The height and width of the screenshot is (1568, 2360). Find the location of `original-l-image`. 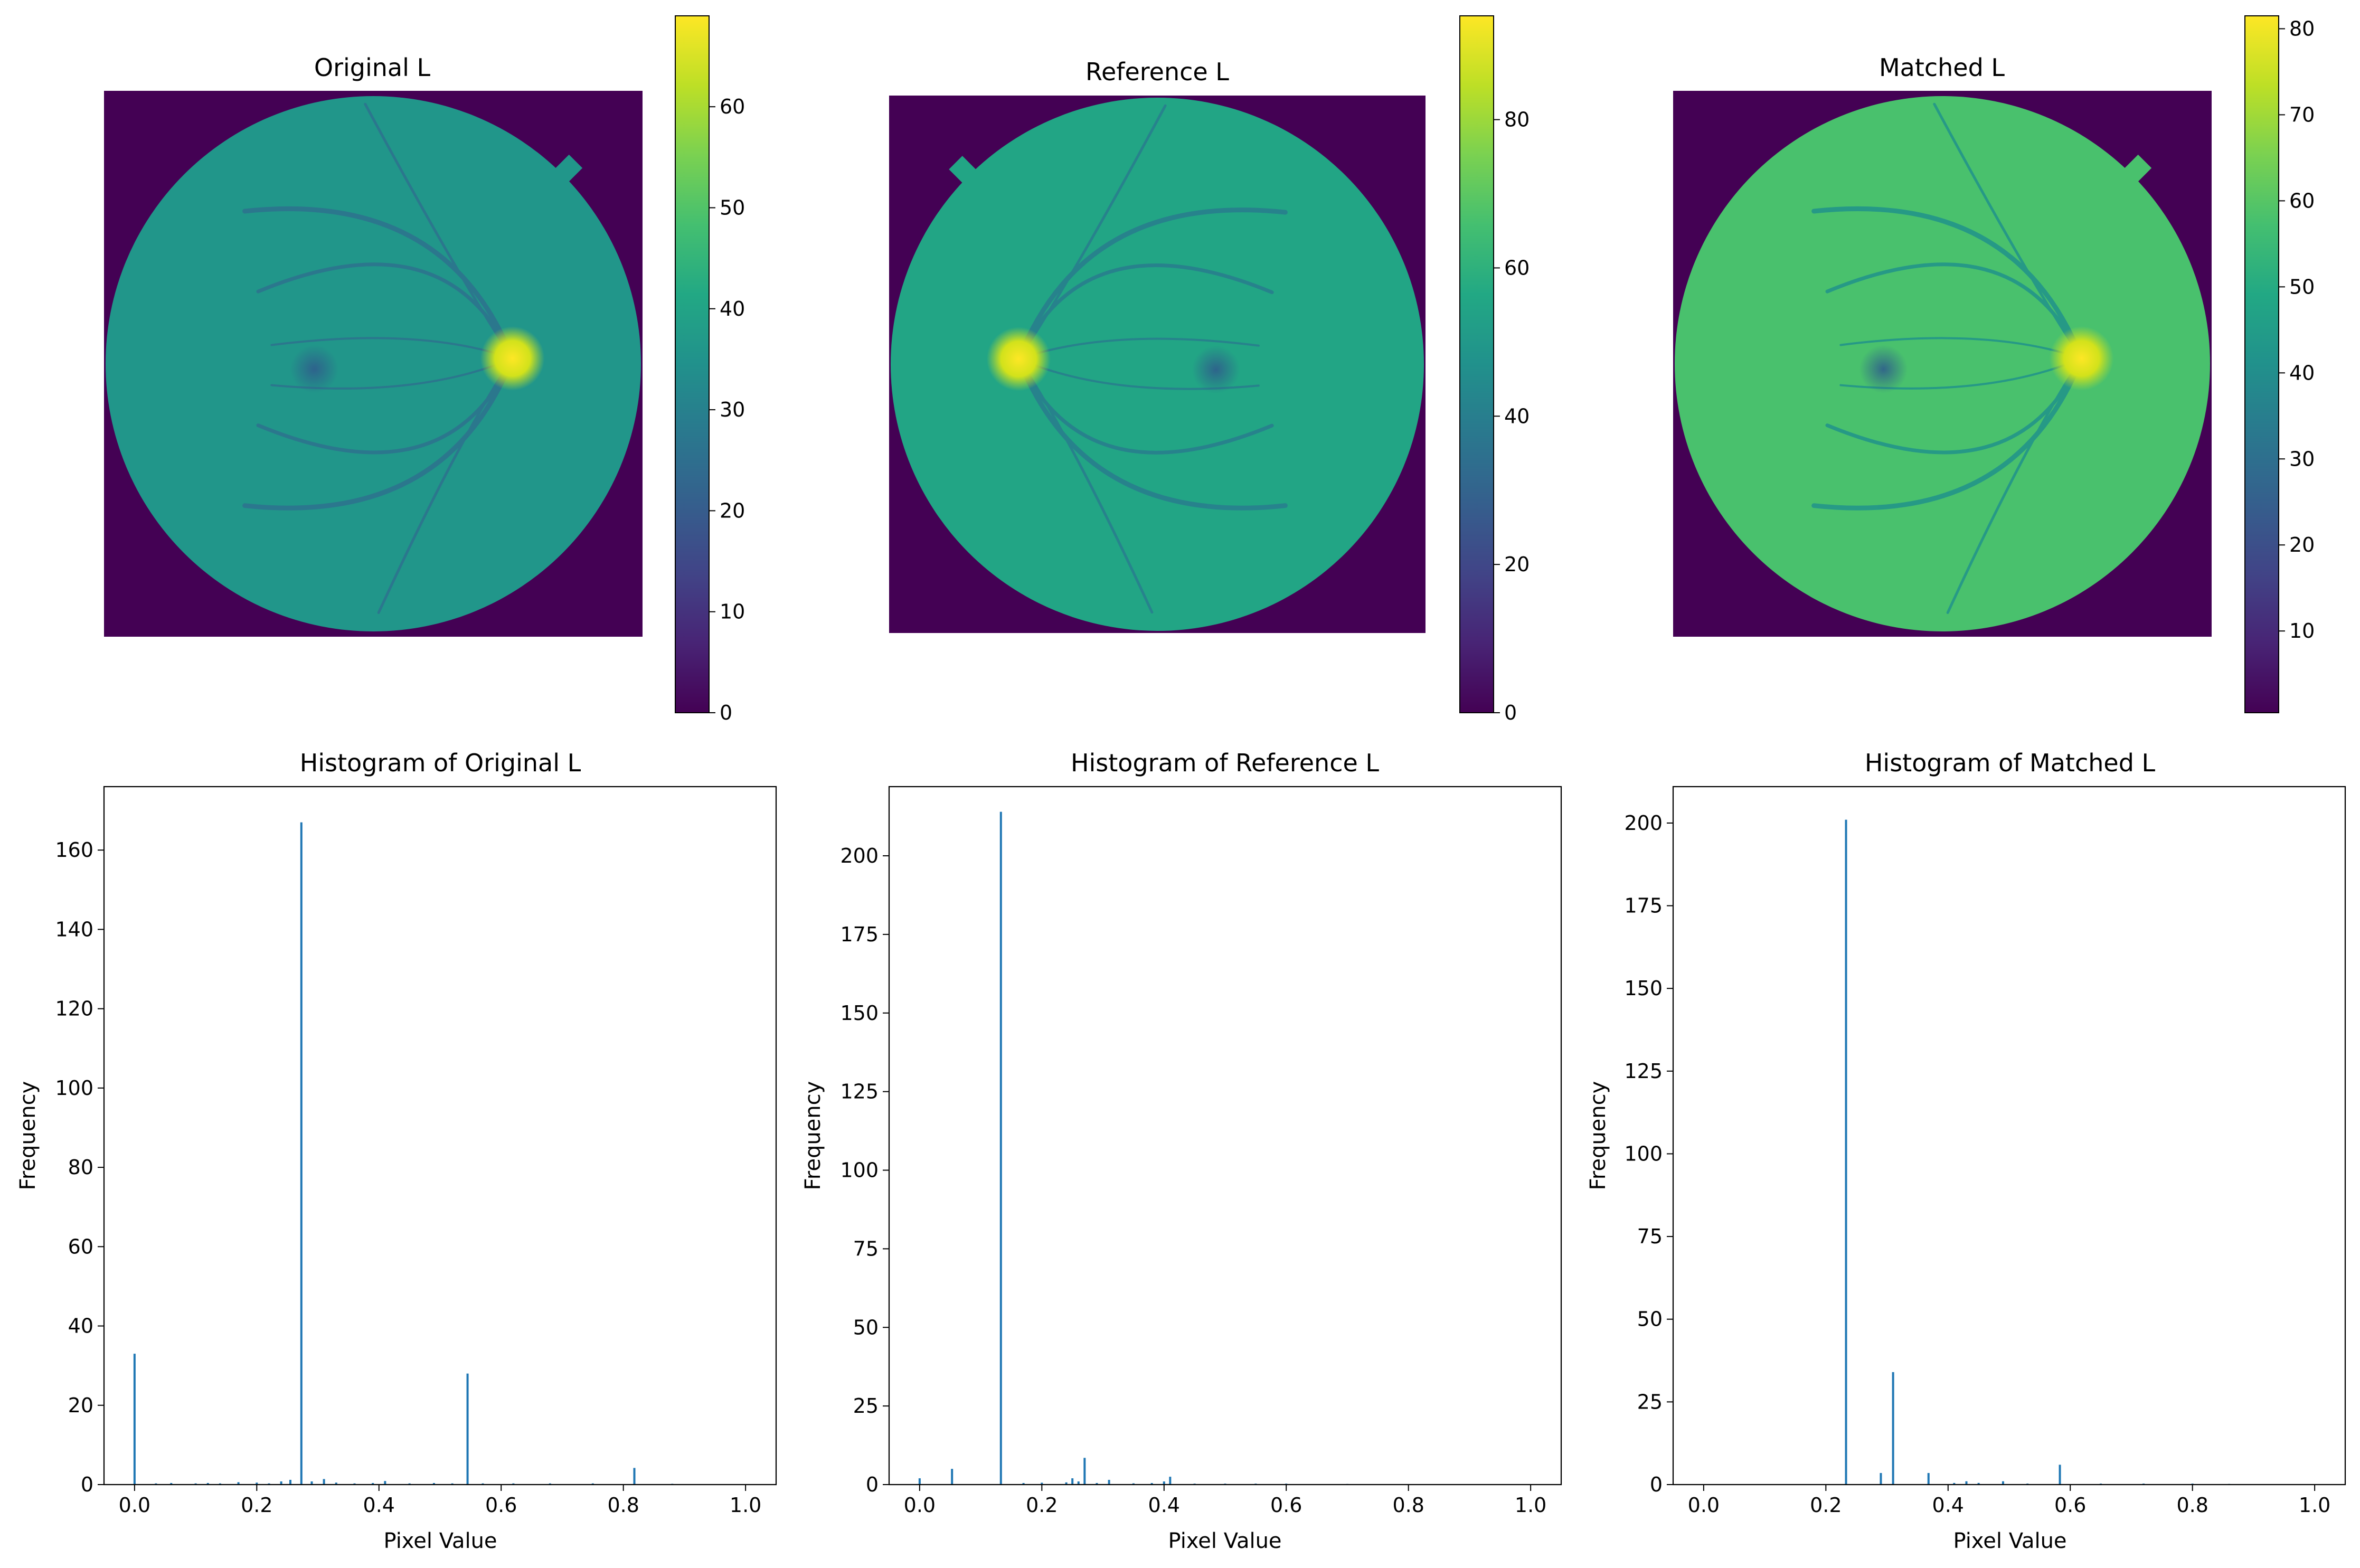

original-l-image is located at coordinates (373, 364).